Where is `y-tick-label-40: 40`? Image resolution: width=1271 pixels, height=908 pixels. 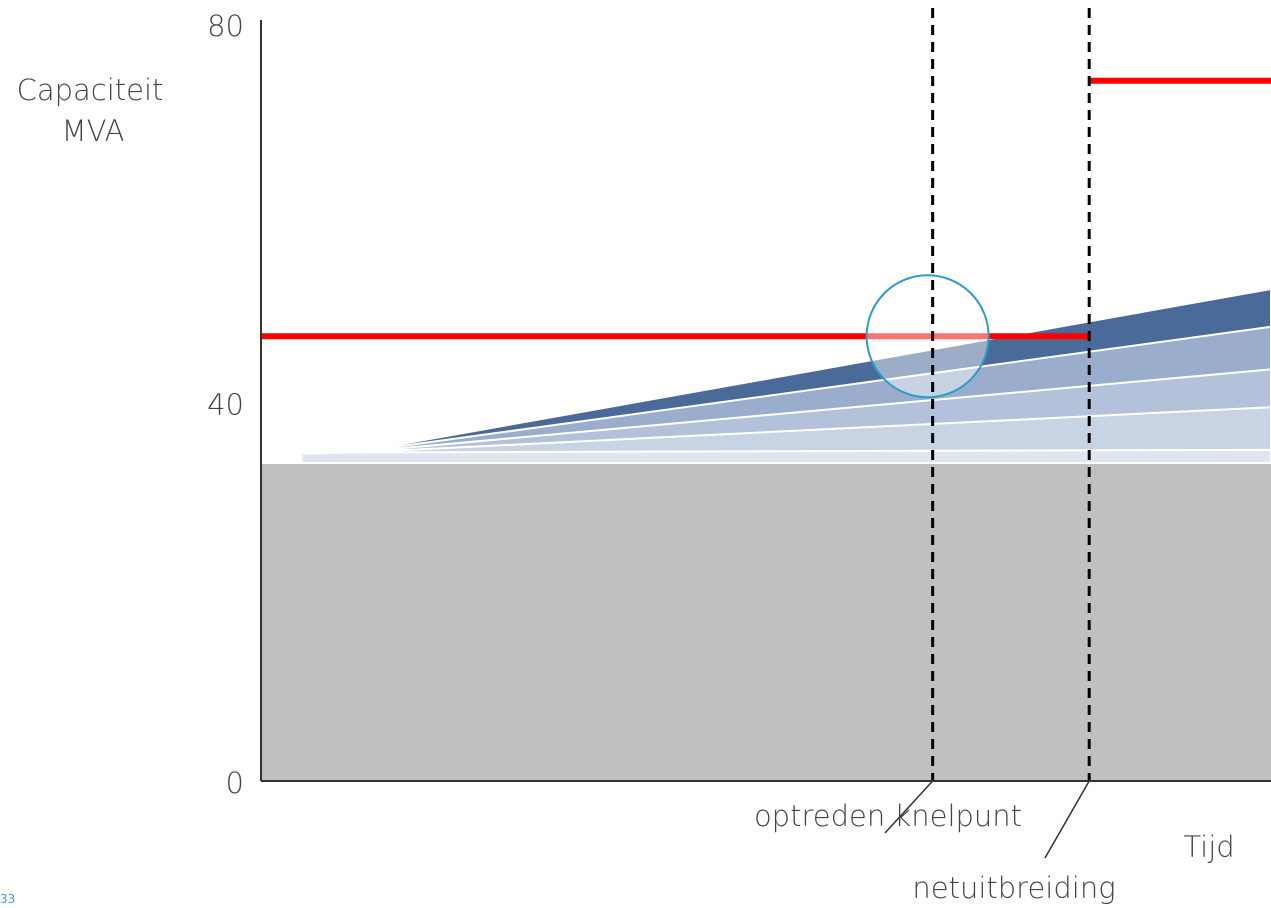 y-tick-label-40: 40 is located at coordinates (225, 405).